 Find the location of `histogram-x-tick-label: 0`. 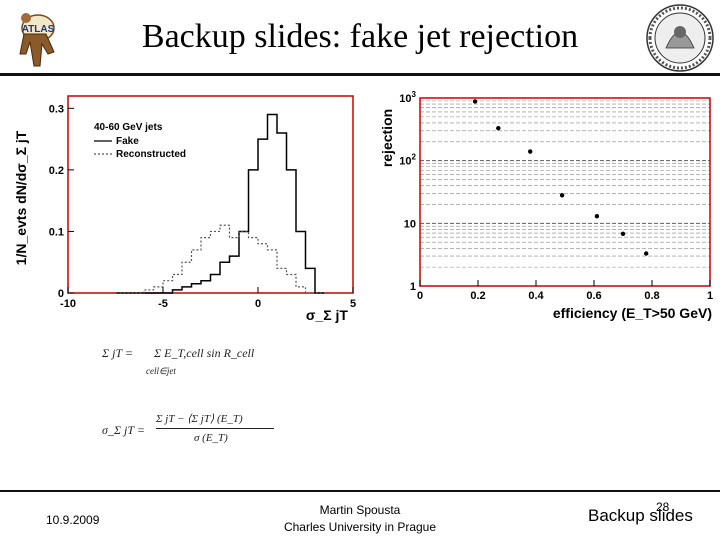

histogram-x-tick-label: 0 is located at coordinates (258, 304).